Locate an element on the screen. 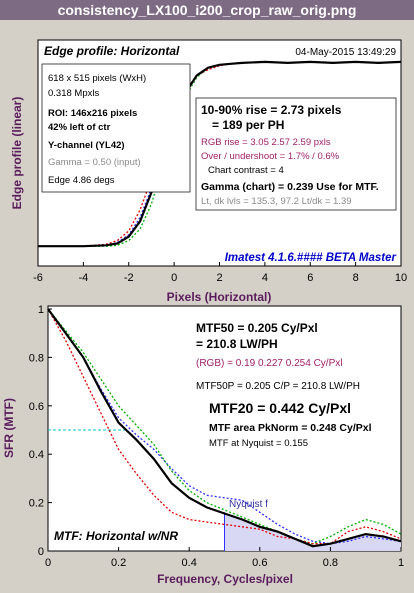 This screenshot has width=414, height=593. stat-mtf50: MTF50 = 0.205 Cy/Pxl is located at coordinates (257, 328).